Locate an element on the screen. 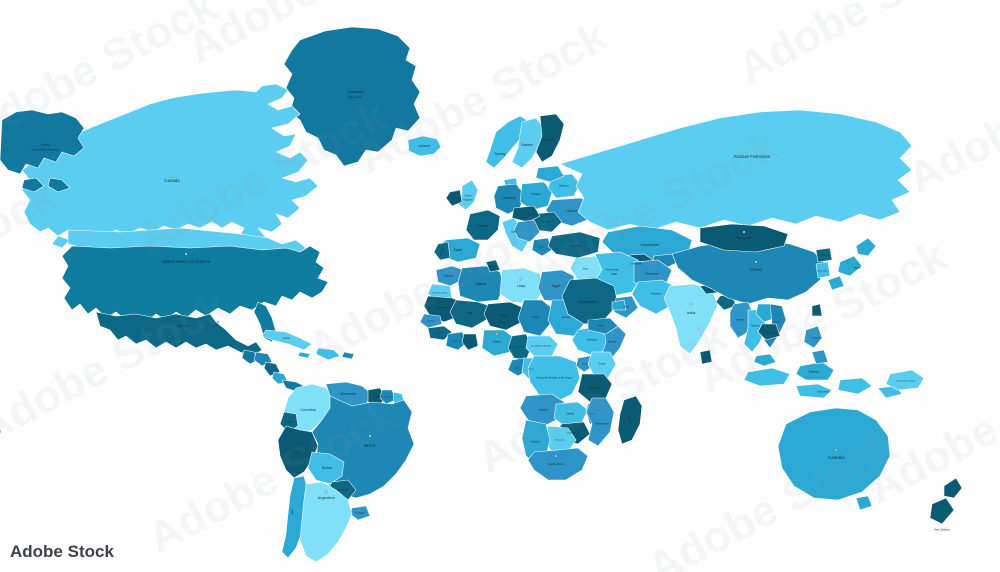  country-cambodia is located at coordinates (769, 332).